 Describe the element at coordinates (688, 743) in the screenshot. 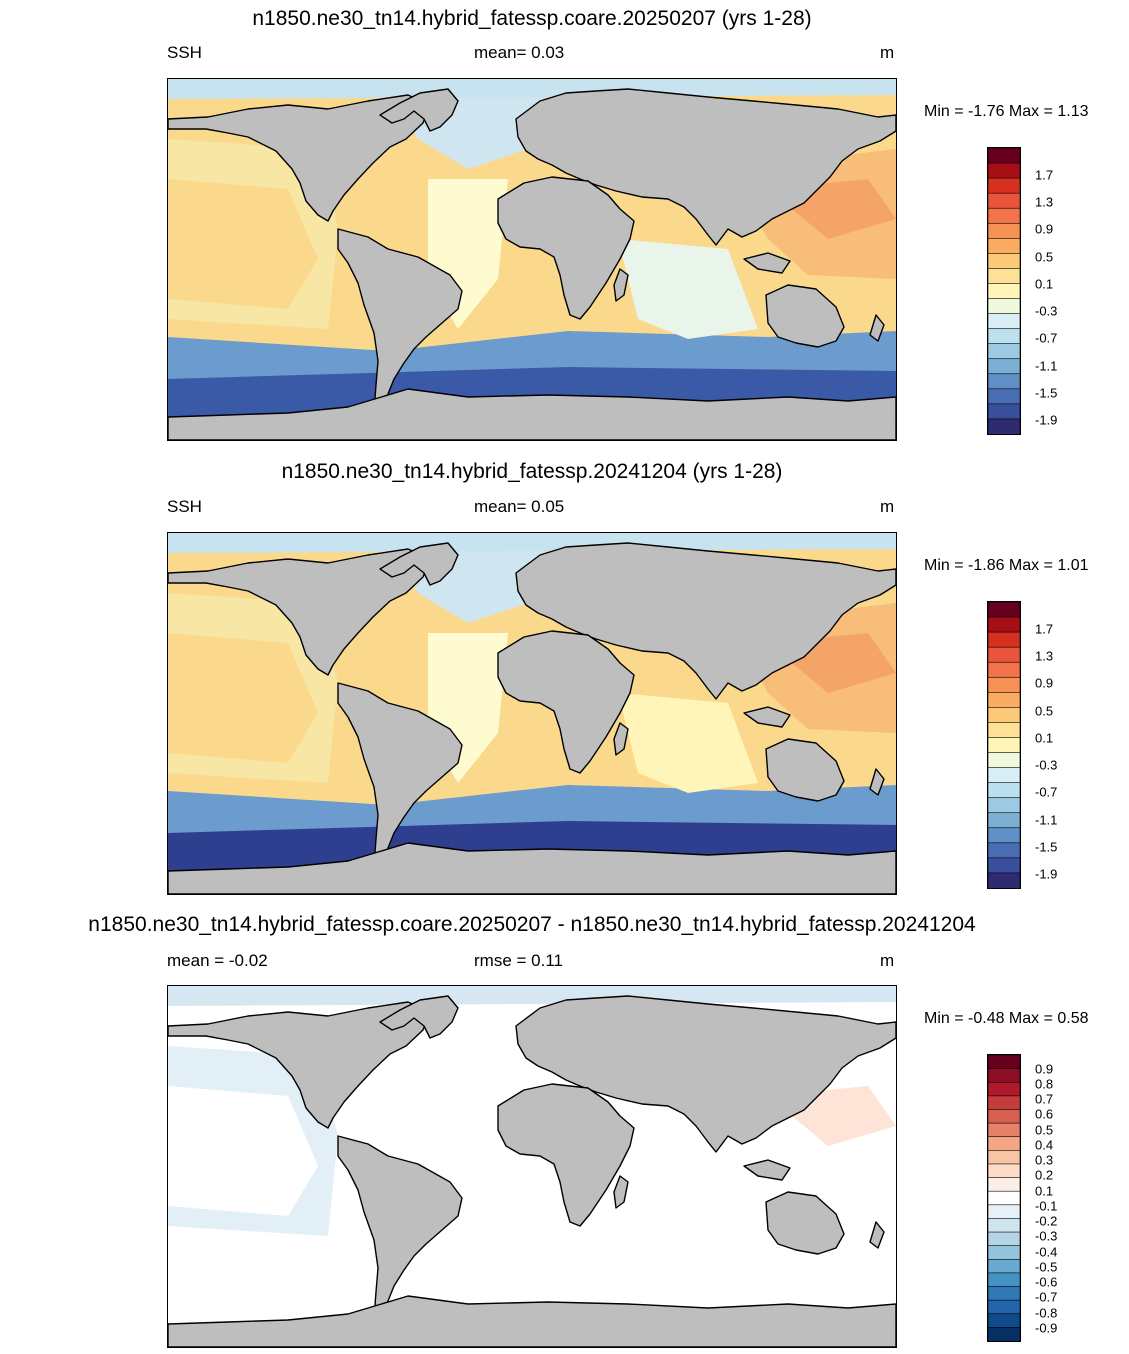

I see `indian-ocean-region` at that location.